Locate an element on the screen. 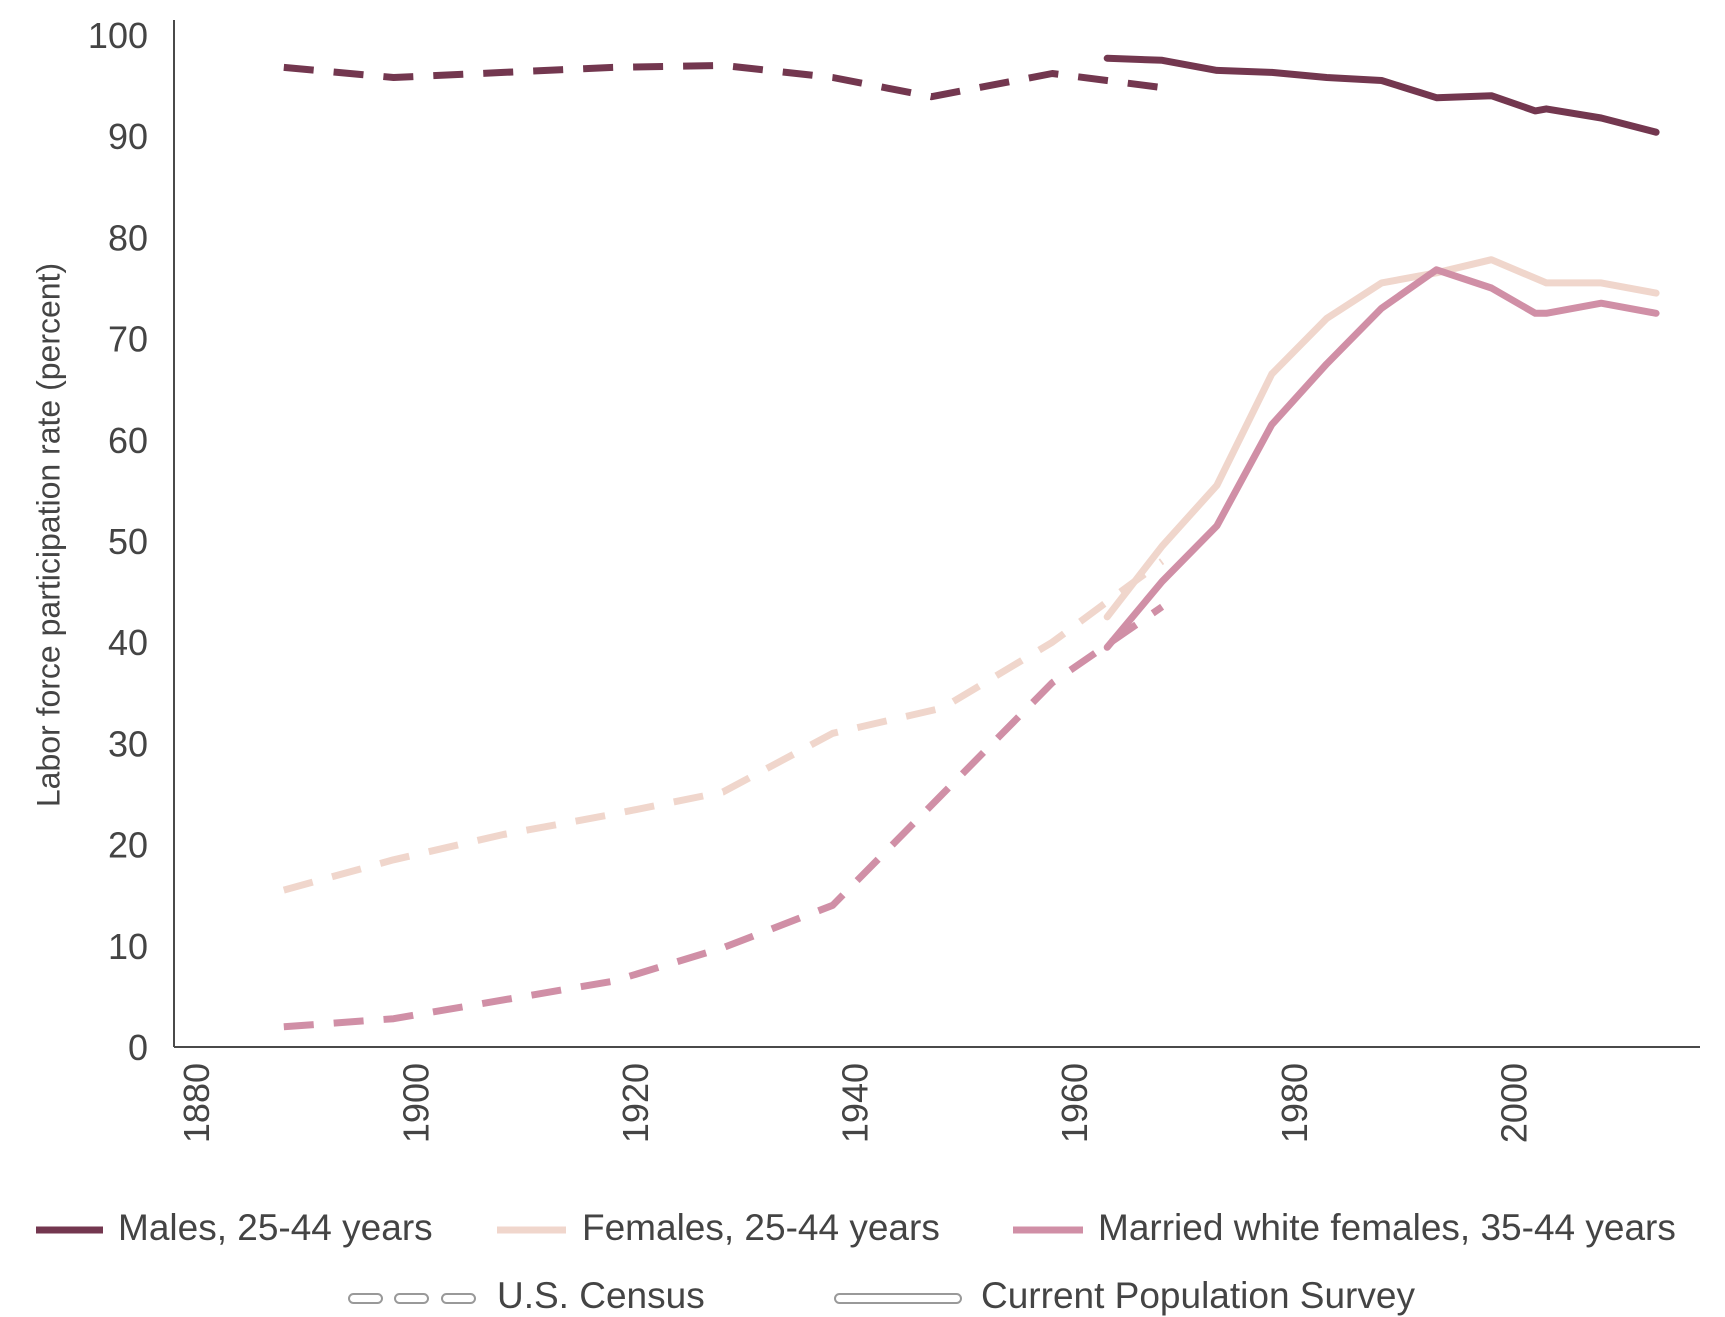 Image resolution: width=1725 pixels, height=1317 pixels. y-tick-label: 30 is located at coordinates (128, 743).